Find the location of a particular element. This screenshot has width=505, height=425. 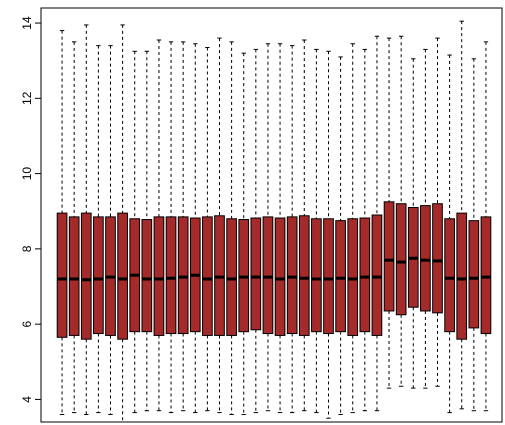

y-axis: 4 6 8 10 12 14 is located at coordinates (30, 209).